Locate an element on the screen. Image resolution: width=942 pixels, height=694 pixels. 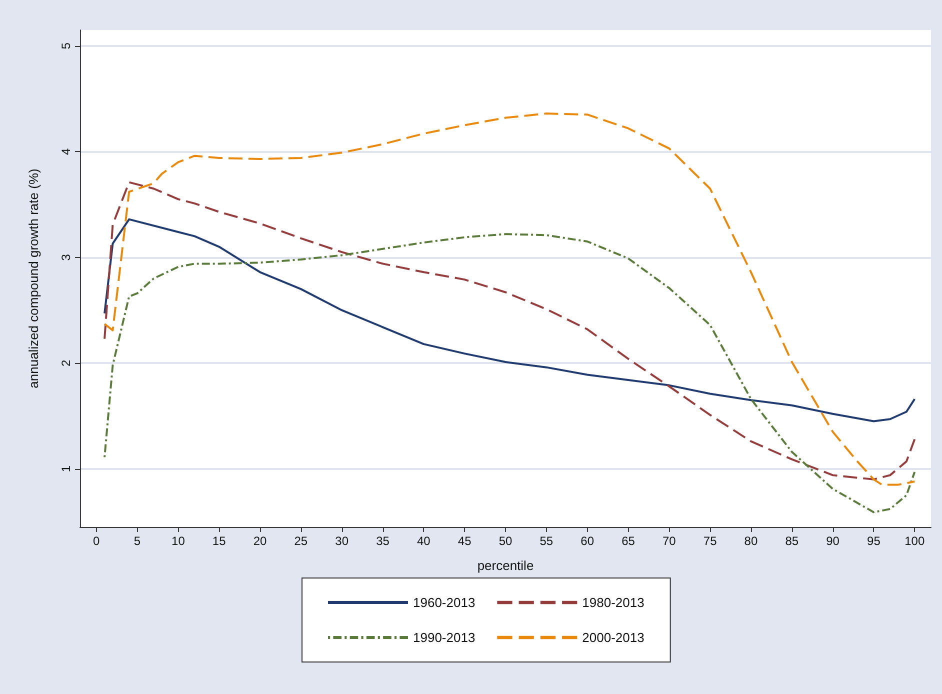
x-tick-label: 75 is located at coordinates (710, 541).